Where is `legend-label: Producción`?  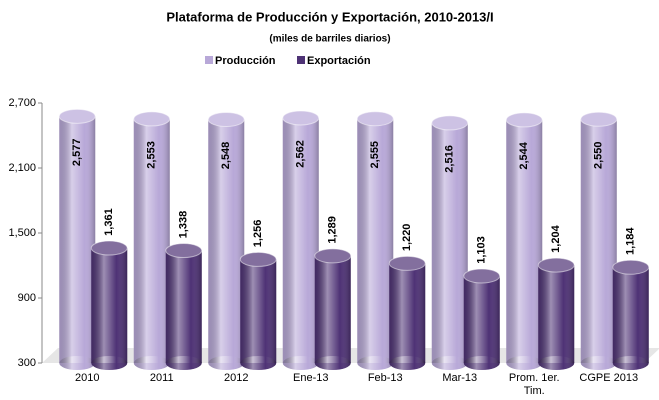
legend-label: Producción is located at coordinates (245, 61).